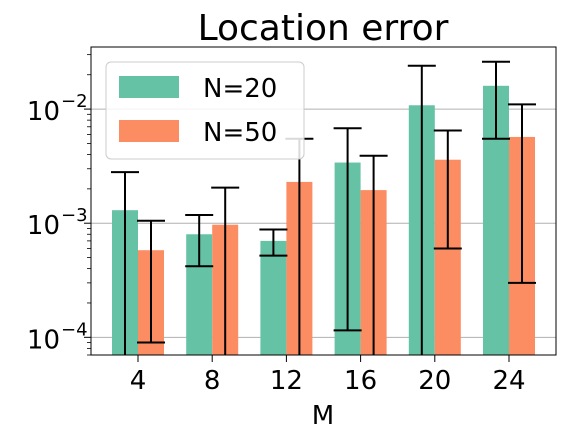 The height and width of the screenshot is (438, 566). Describe the element at coordinates (323, 28) in the screenshot. I see `chart-title: Location error` at that location.